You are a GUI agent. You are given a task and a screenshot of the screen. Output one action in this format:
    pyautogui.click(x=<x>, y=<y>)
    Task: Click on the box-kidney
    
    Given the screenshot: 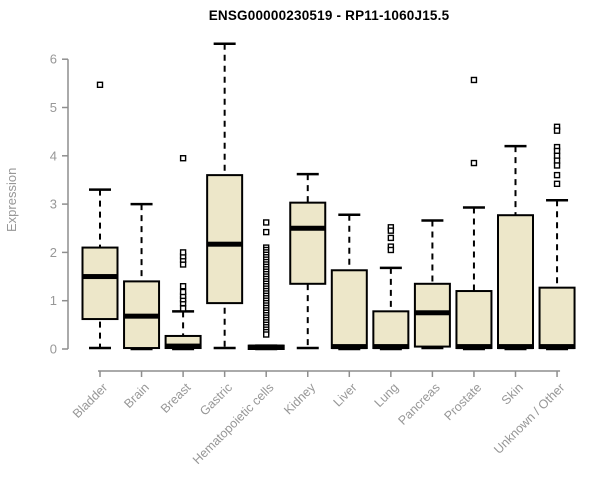 What is the action you would take?
    pyautogui.click(x=308, y=243)
    